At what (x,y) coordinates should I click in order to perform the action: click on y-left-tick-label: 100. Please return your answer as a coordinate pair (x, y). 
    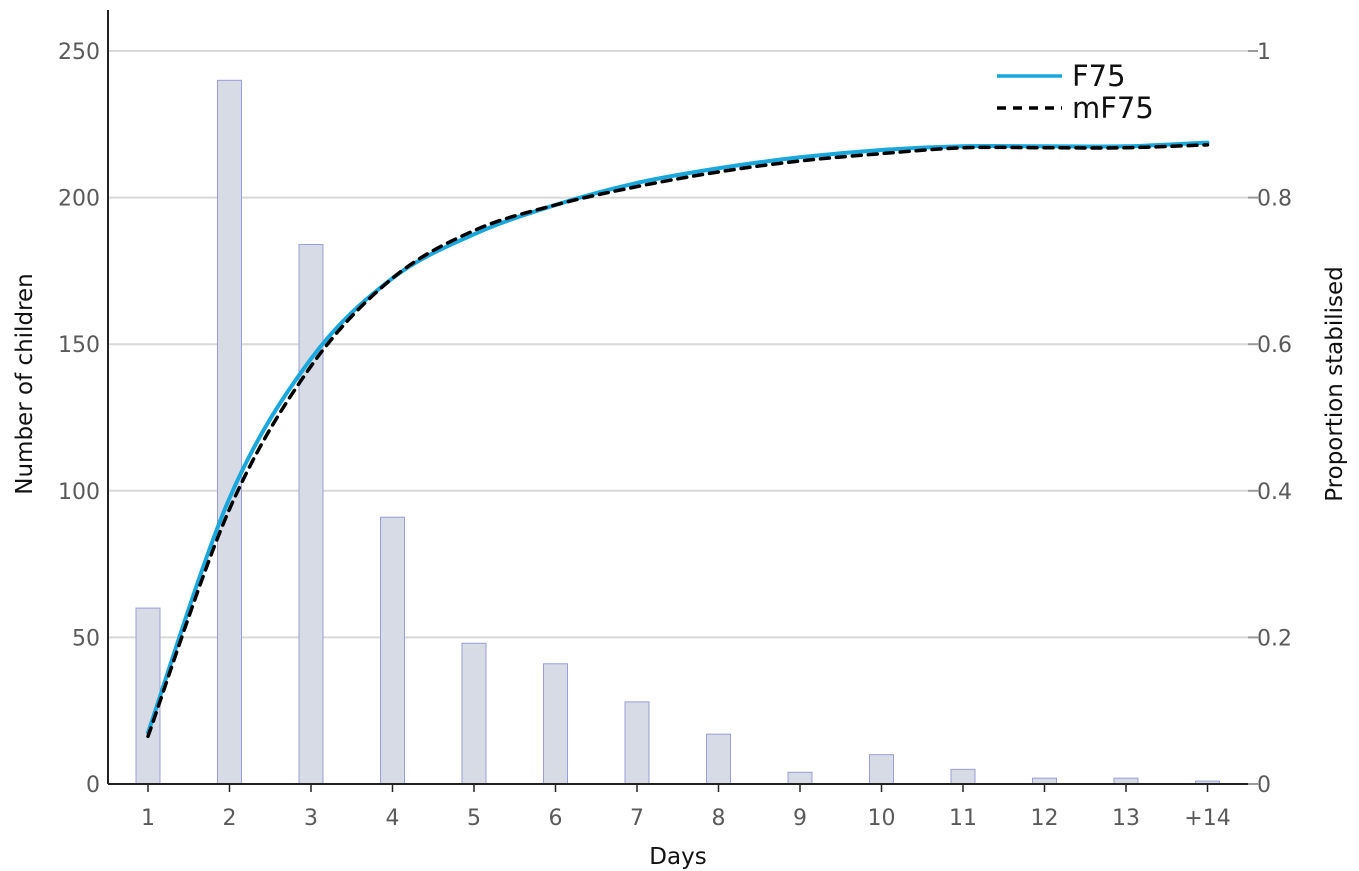
    Looking at the image, I should click on (79, 492).